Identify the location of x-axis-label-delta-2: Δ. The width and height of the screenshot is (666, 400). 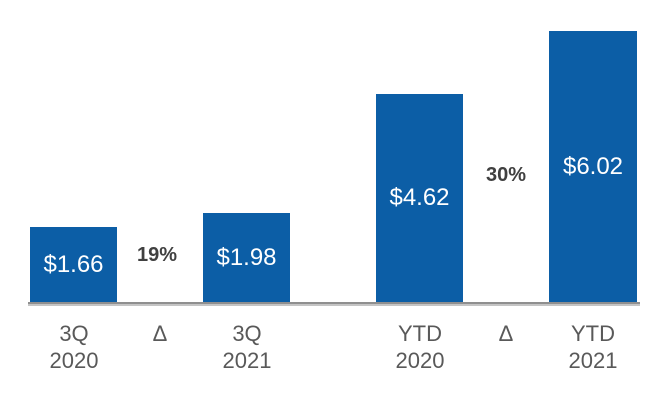
(506, 333).